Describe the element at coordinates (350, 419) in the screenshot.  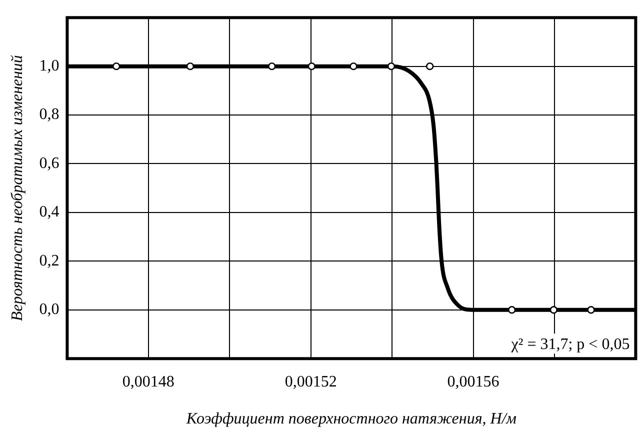
I see `x-axis-title: Коэффициент поверхностного натяжения, Н/м` at that location.